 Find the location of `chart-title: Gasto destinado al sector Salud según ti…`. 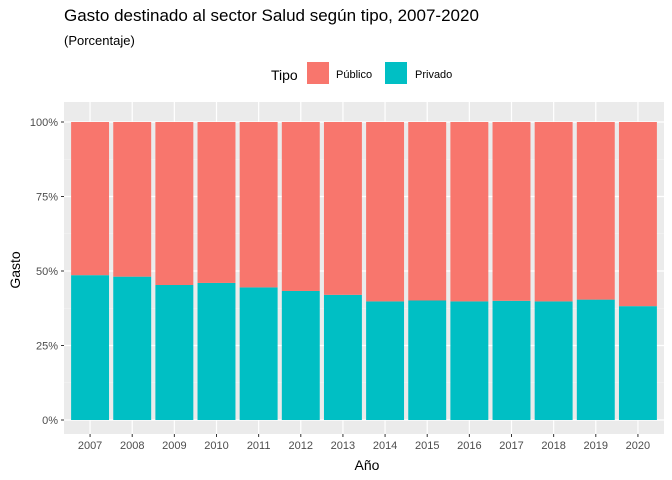

chart-title: Gasto destinado al sector Salud según ti… is located at coordinates (271, 15).